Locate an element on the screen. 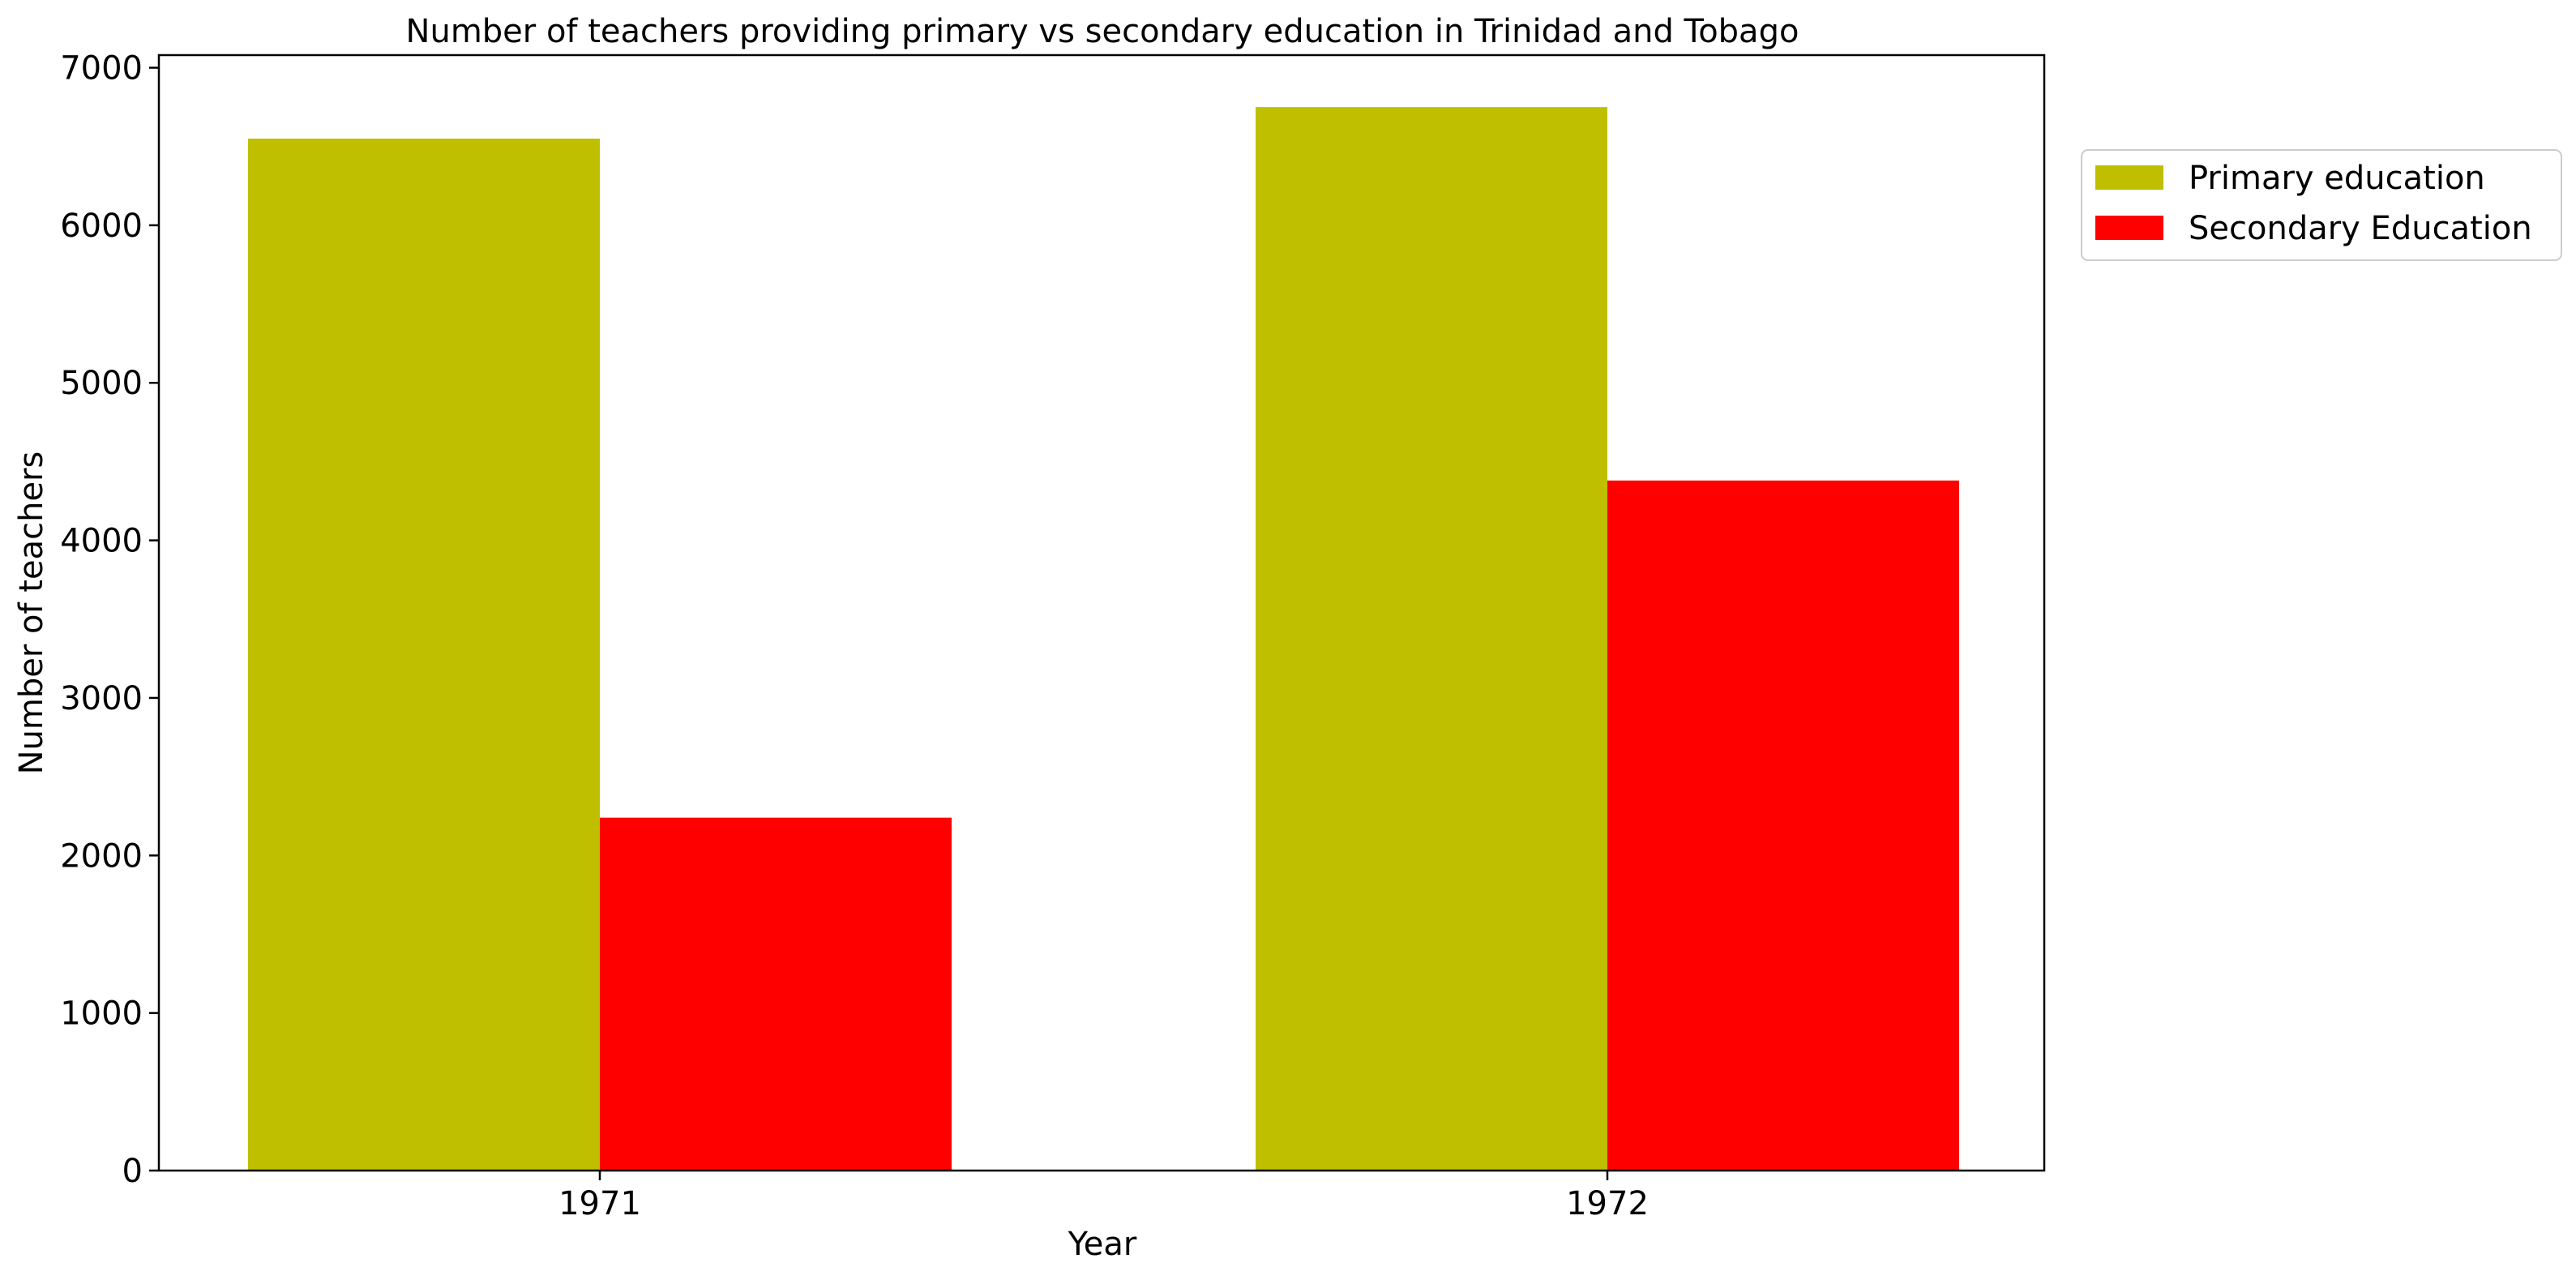 The image size is (2576, 1280). y-tick-label: 3000 is located at coordinates (101, 699).